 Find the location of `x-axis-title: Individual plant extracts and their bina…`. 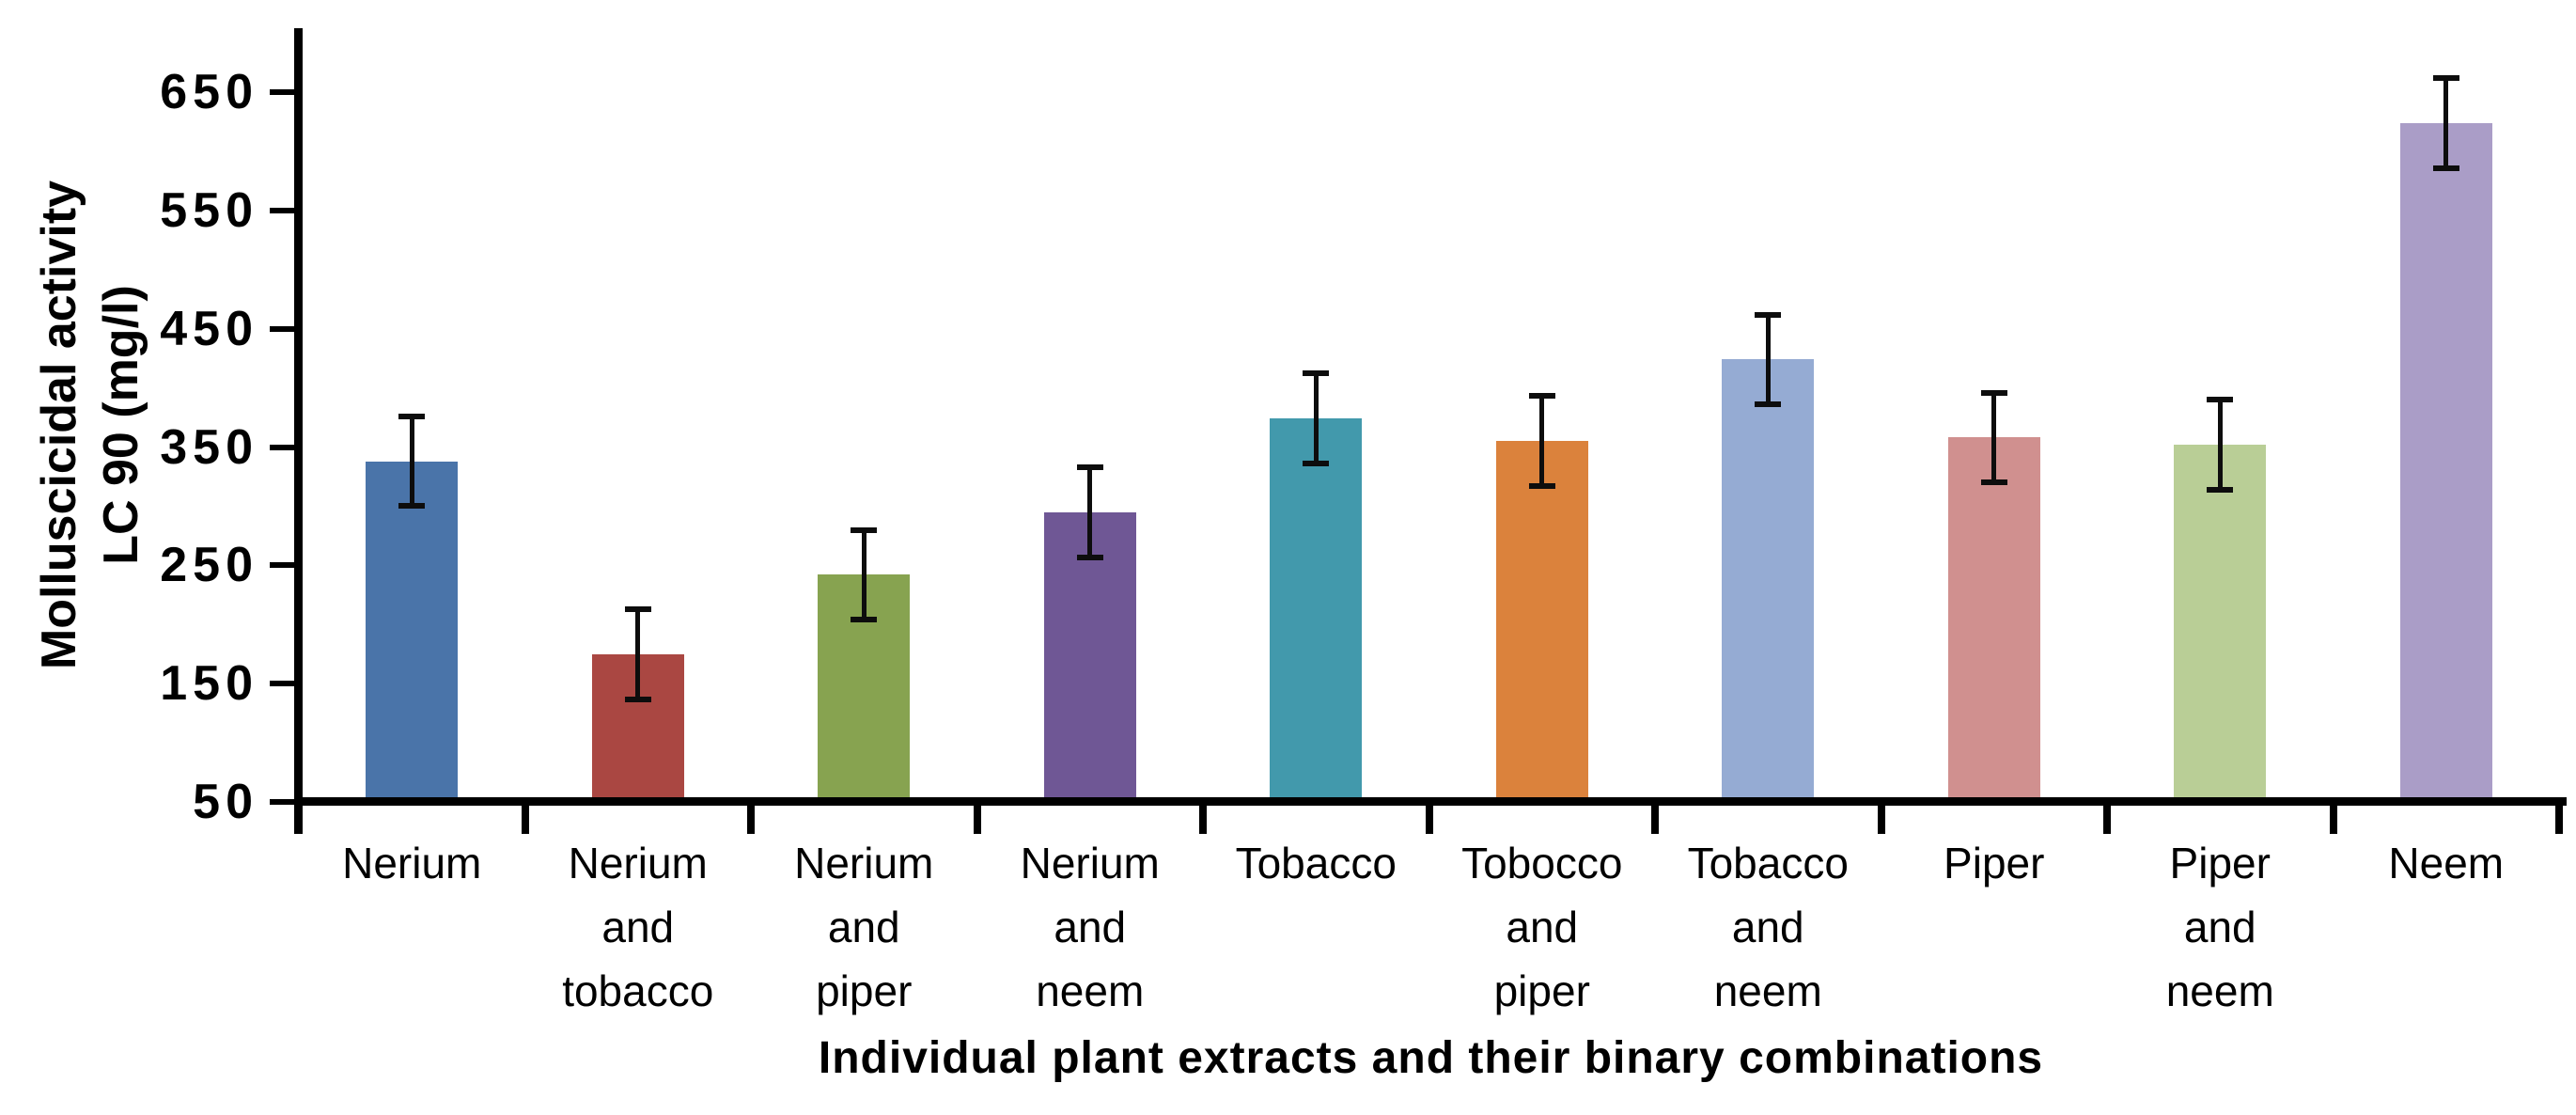

x-axis-title: Individual plant extracts and their bina… is located at coordinates (1431, 1058).